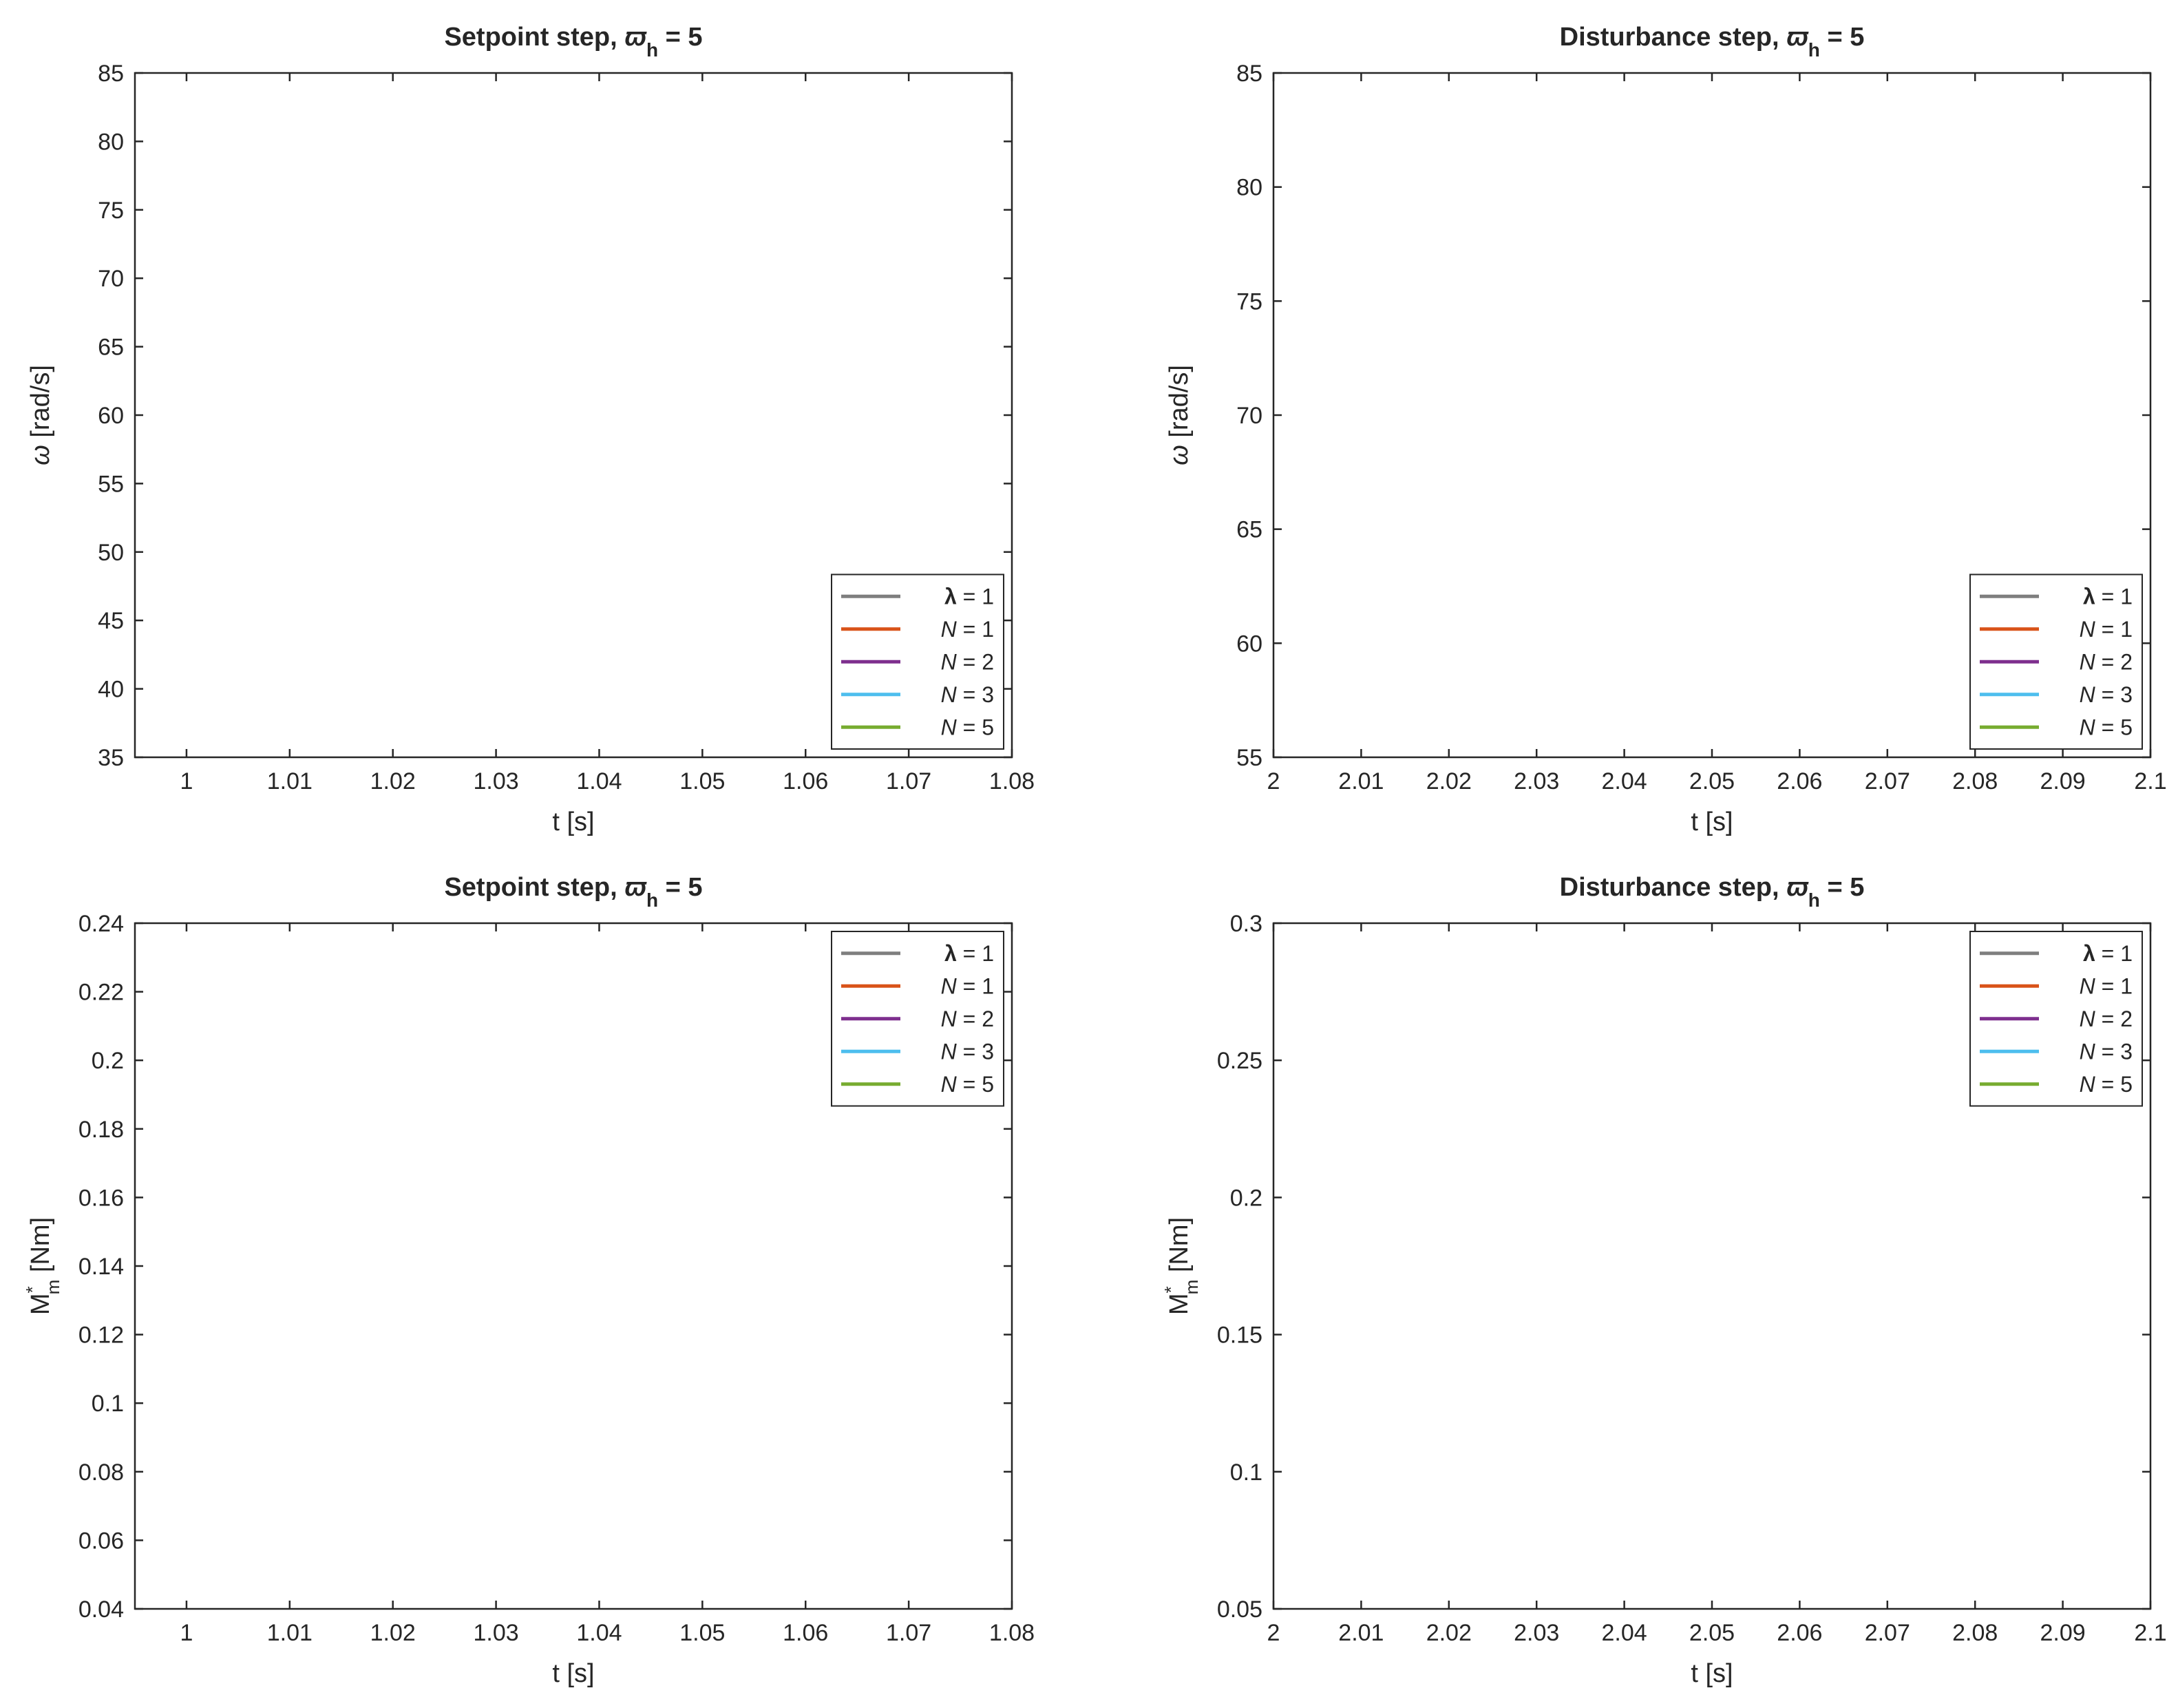  I want to click on x-tick-label: 2.1, so click(2150, 781).